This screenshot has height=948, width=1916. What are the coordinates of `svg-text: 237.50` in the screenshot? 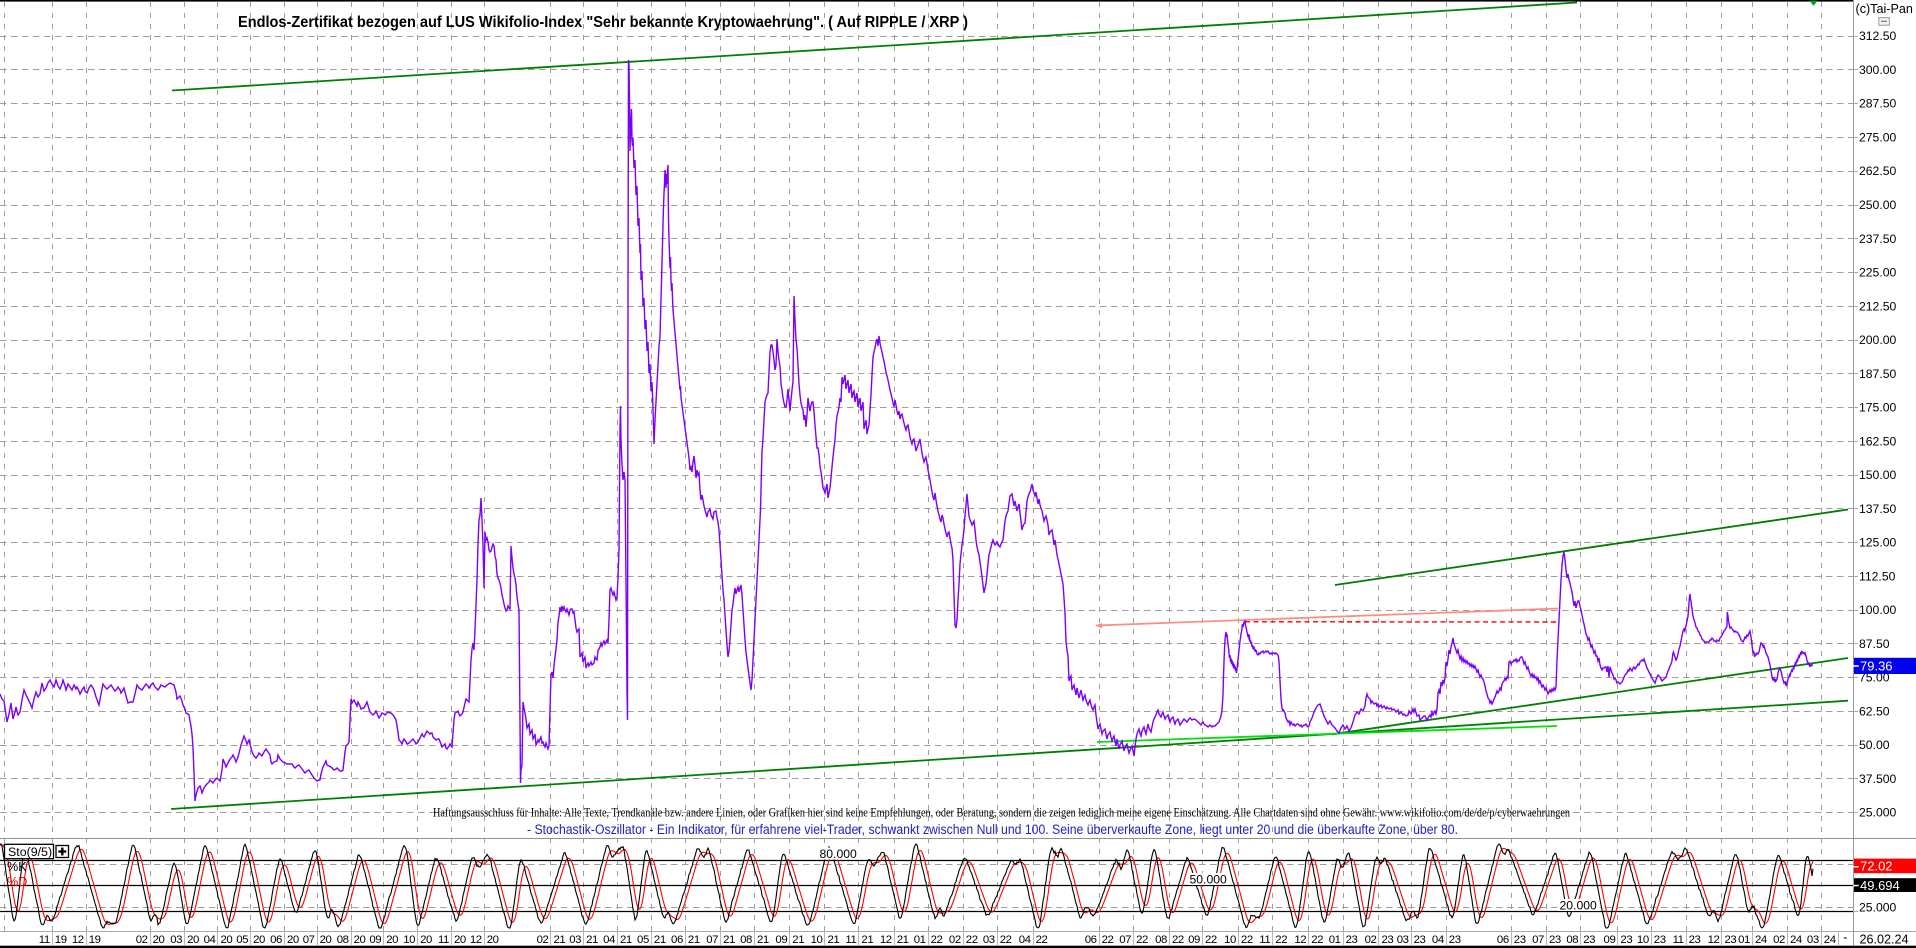 It's located at (1877, 239).